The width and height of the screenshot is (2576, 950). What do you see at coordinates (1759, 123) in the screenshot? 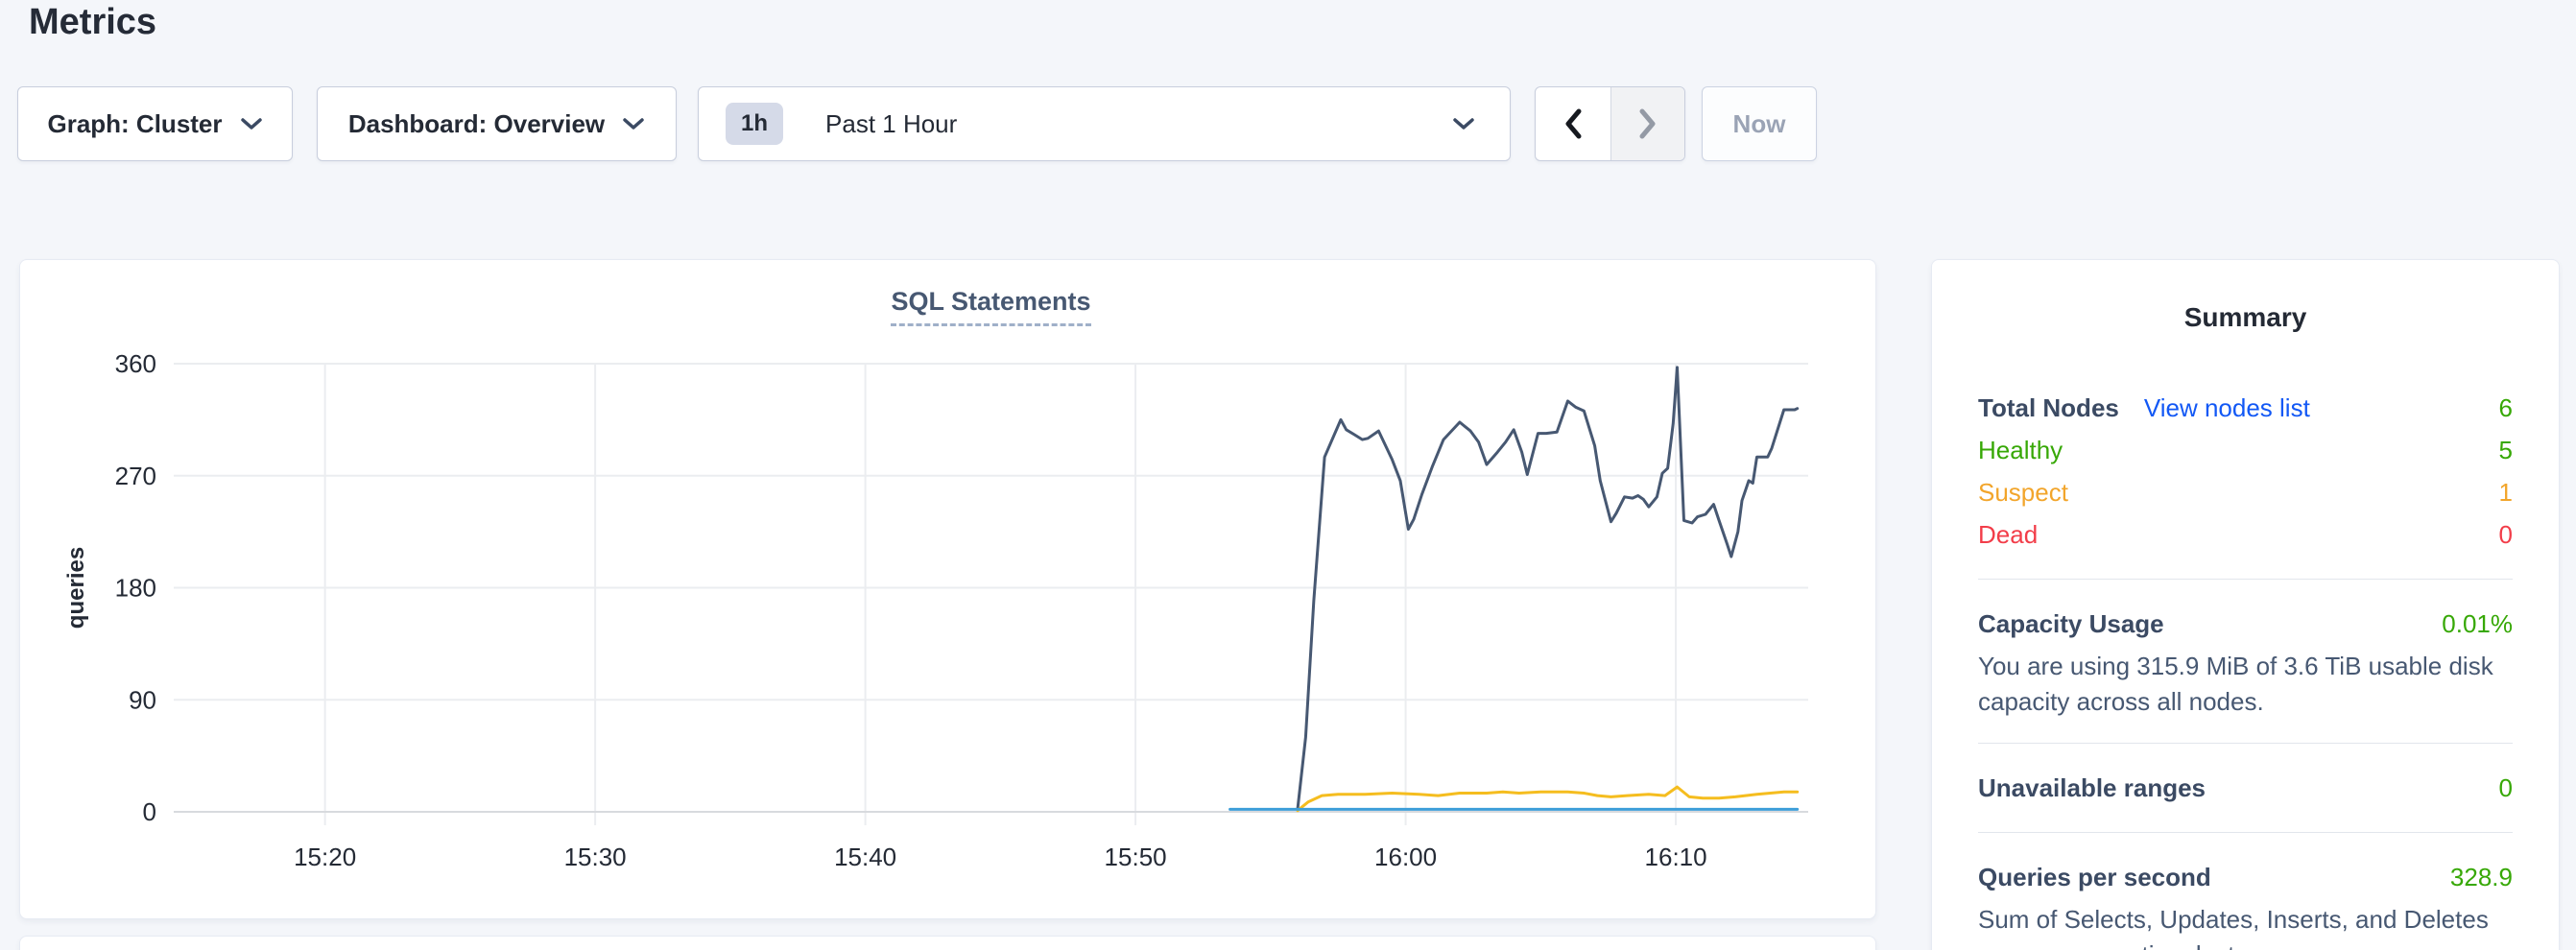
I see `now-button: Now` at bounding box center [1759, 123].